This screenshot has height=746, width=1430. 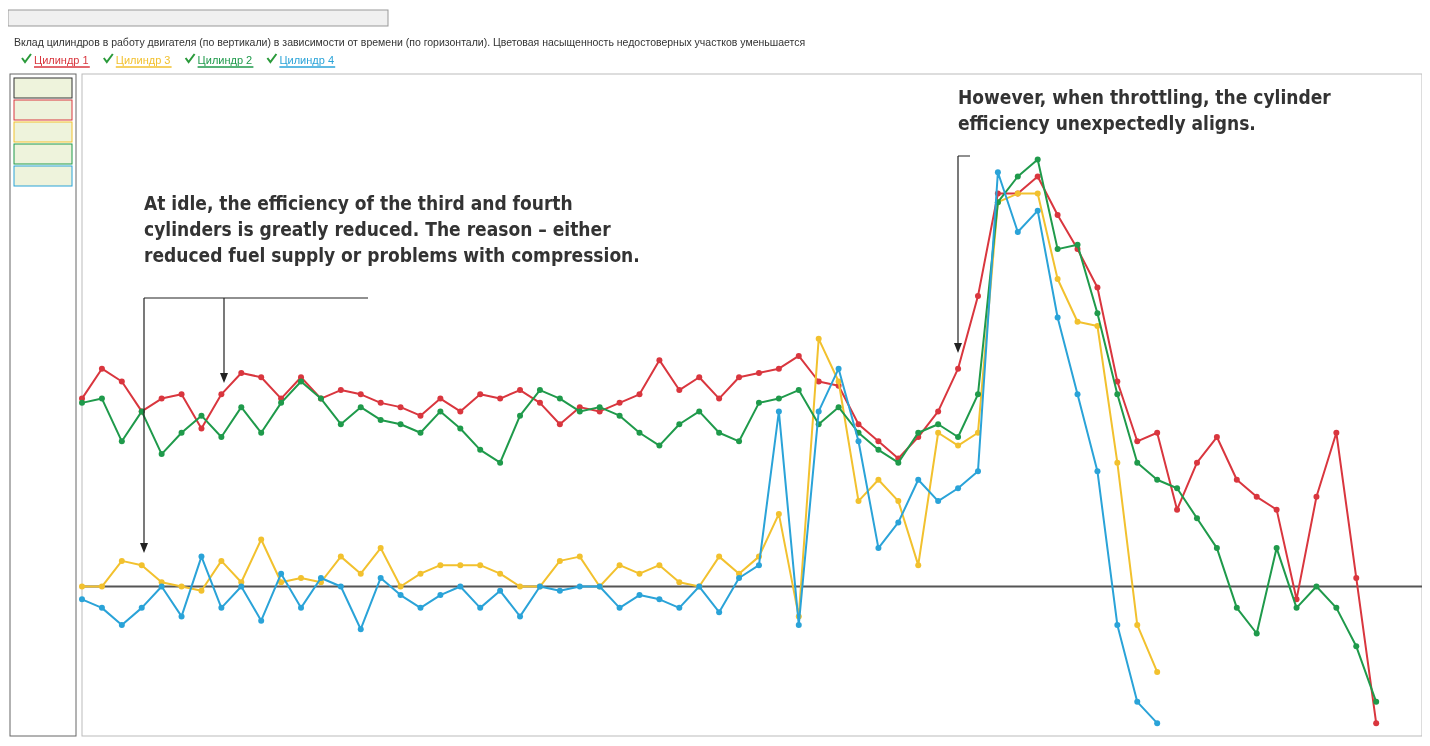 I want to click on text: Цилиндр 3, so click(x=143, y=60).